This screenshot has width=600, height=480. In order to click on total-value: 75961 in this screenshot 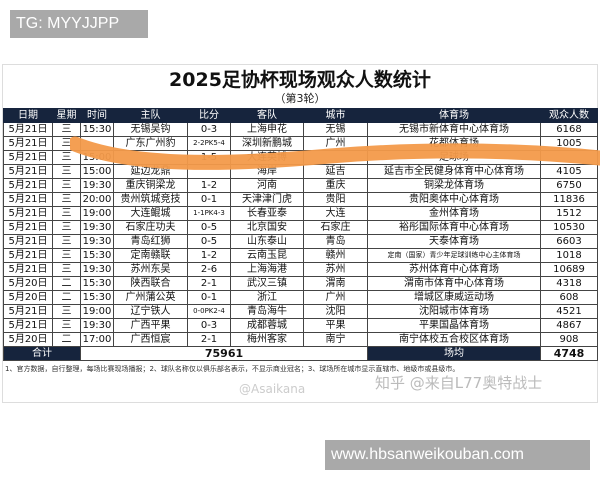, I will do `click(224, 353)`.